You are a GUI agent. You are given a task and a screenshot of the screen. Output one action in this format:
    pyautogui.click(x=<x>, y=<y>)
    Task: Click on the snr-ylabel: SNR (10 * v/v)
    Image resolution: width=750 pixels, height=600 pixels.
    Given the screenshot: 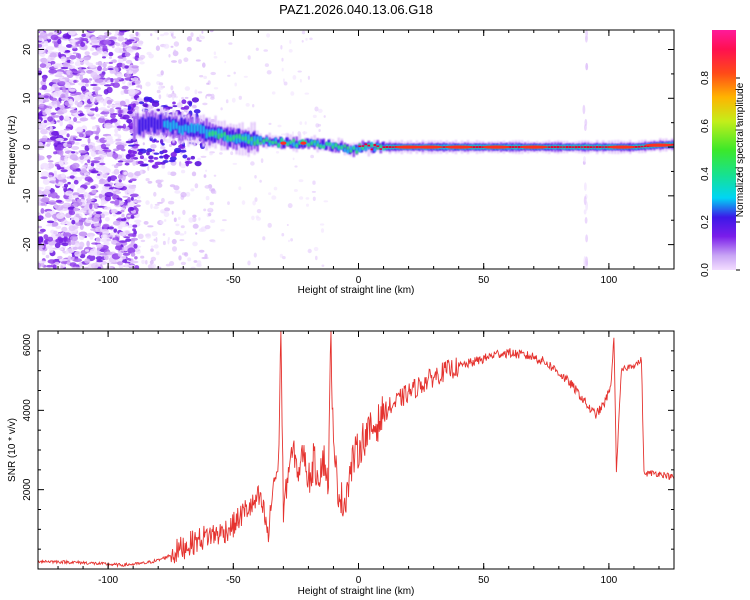 What is the action you would take?
    pyautogui.click(x=12, y=450)
    